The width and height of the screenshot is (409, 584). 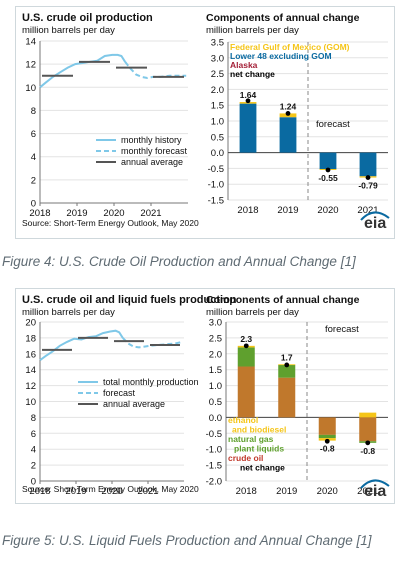 I want to click on net-change-label: 1.7, so click(x=287, y=357).